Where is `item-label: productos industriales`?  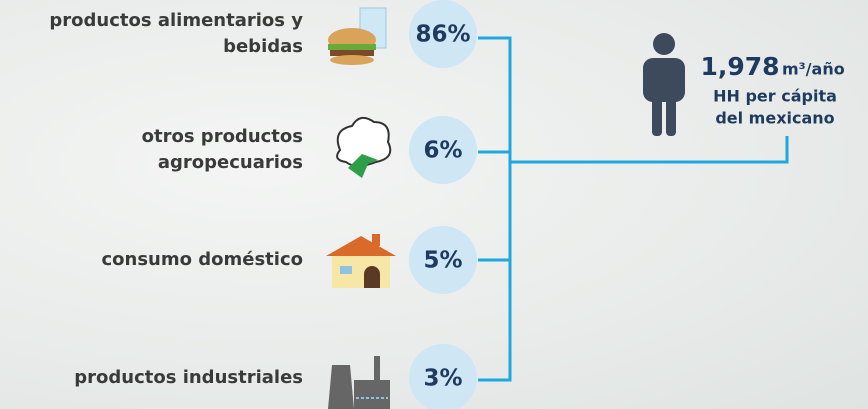
item-label: productos industriales is located at coordinates (188, 377).